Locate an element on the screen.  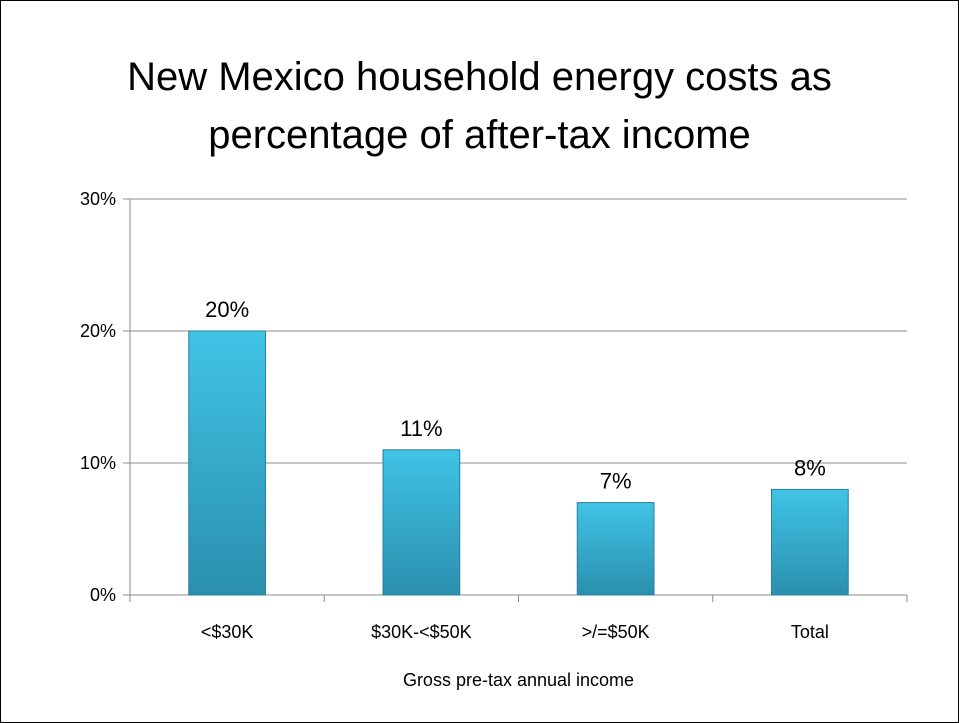
x-tick-label: Total is located at coordinates (810, 632).